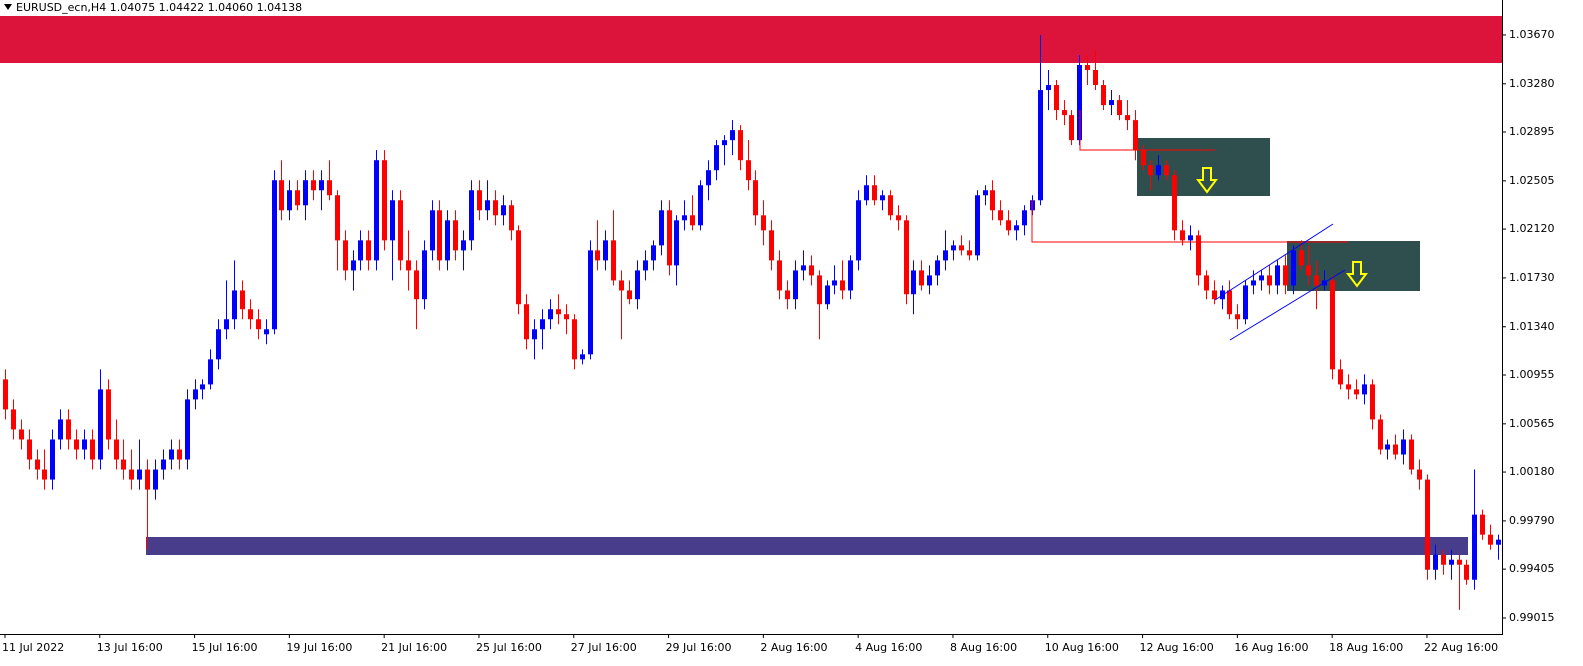 This screenshot has height=666, width=1583. What do you see at coordinates (8, 7) in the screenshot?
I see `menu-triangle` at bounding box center [8, 7].